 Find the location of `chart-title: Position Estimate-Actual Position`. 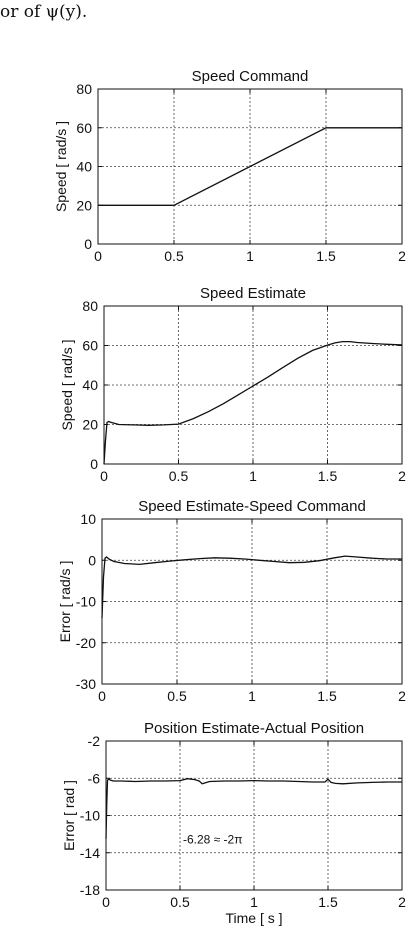

chart-title: Position Estimate-Actual Position is located at coordinates (254, 728).